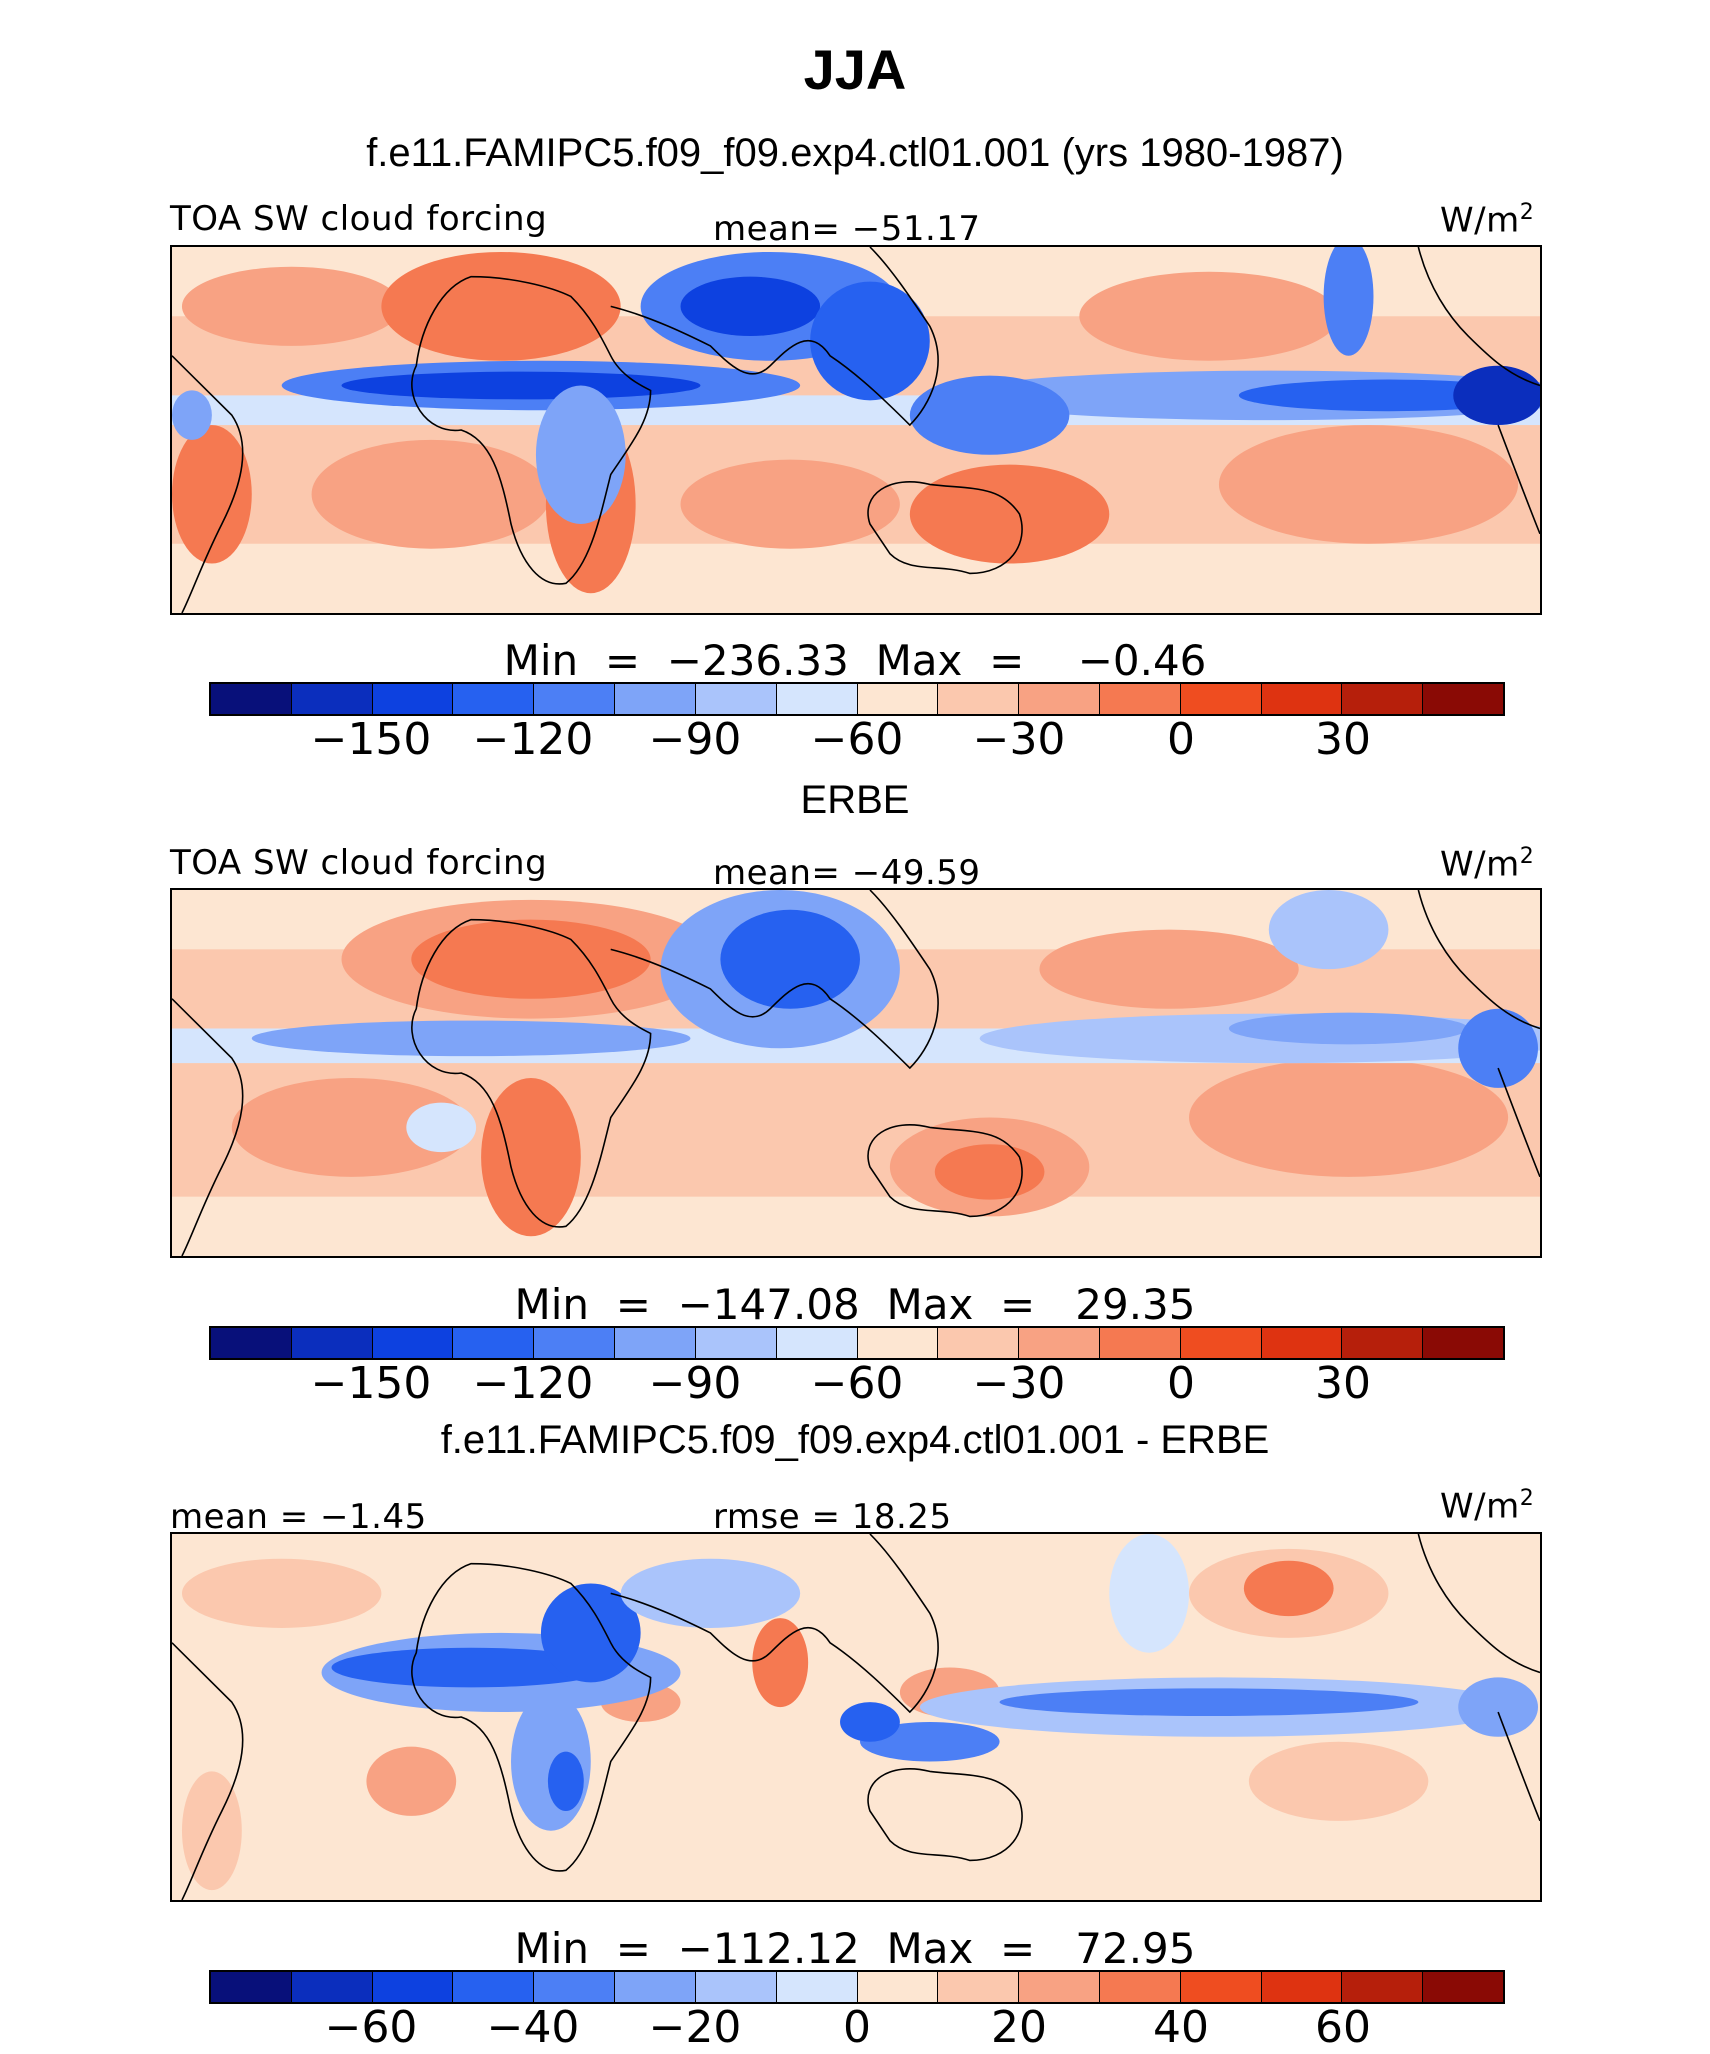 This screenshot has height=2054, width=1710. What do you see at coordinates (855, 1948) in the screenshot?
I see `panel-3-minmax: Min = −112.12 Max = 72.95` at bounding box center [855, 1948].